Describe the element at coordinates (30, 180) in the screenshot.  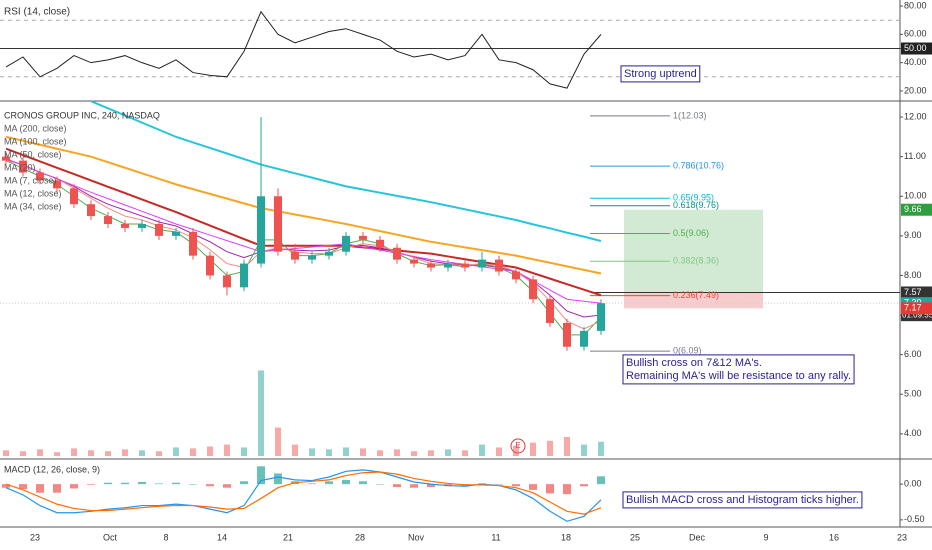
I see `legend-entry: MA (7, close)` at that location.